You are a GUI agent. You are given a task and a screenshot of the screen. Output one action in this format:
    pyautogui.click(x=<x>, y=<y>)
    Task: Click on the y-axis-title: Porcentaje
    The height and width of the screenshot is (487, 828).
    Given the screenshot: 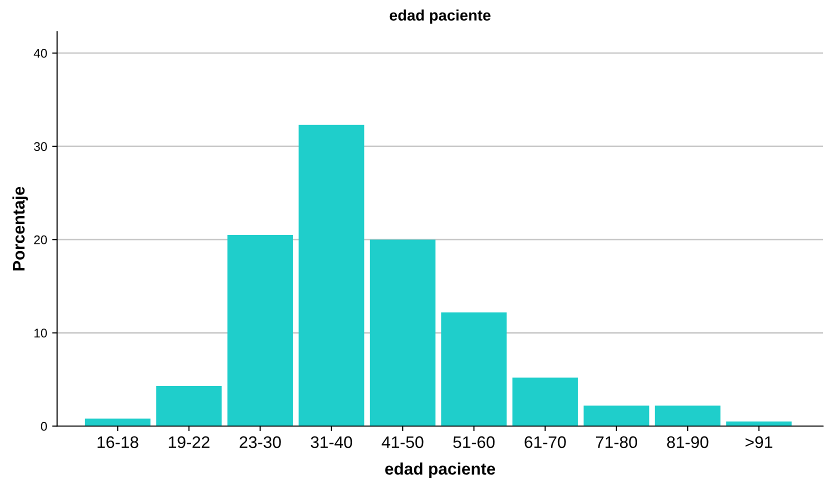 What is the action you would take?
    pyautogui.click(x=20, y=228)
    